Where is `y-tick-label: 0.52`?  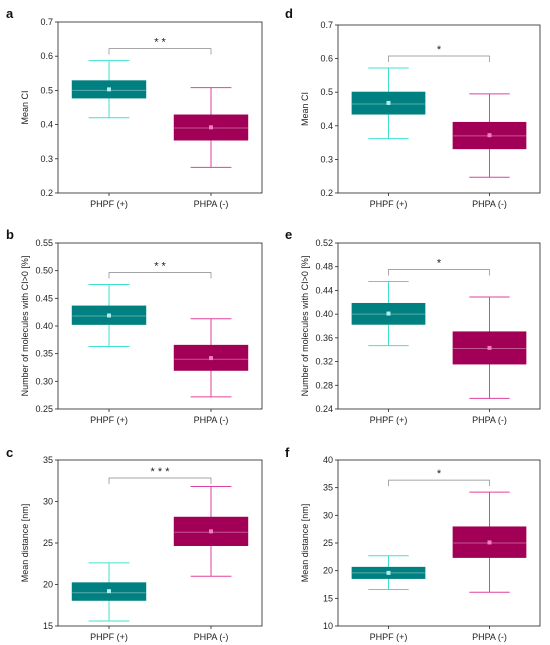 y-tick-label: 0.52 is located at coordinates (324, 243).